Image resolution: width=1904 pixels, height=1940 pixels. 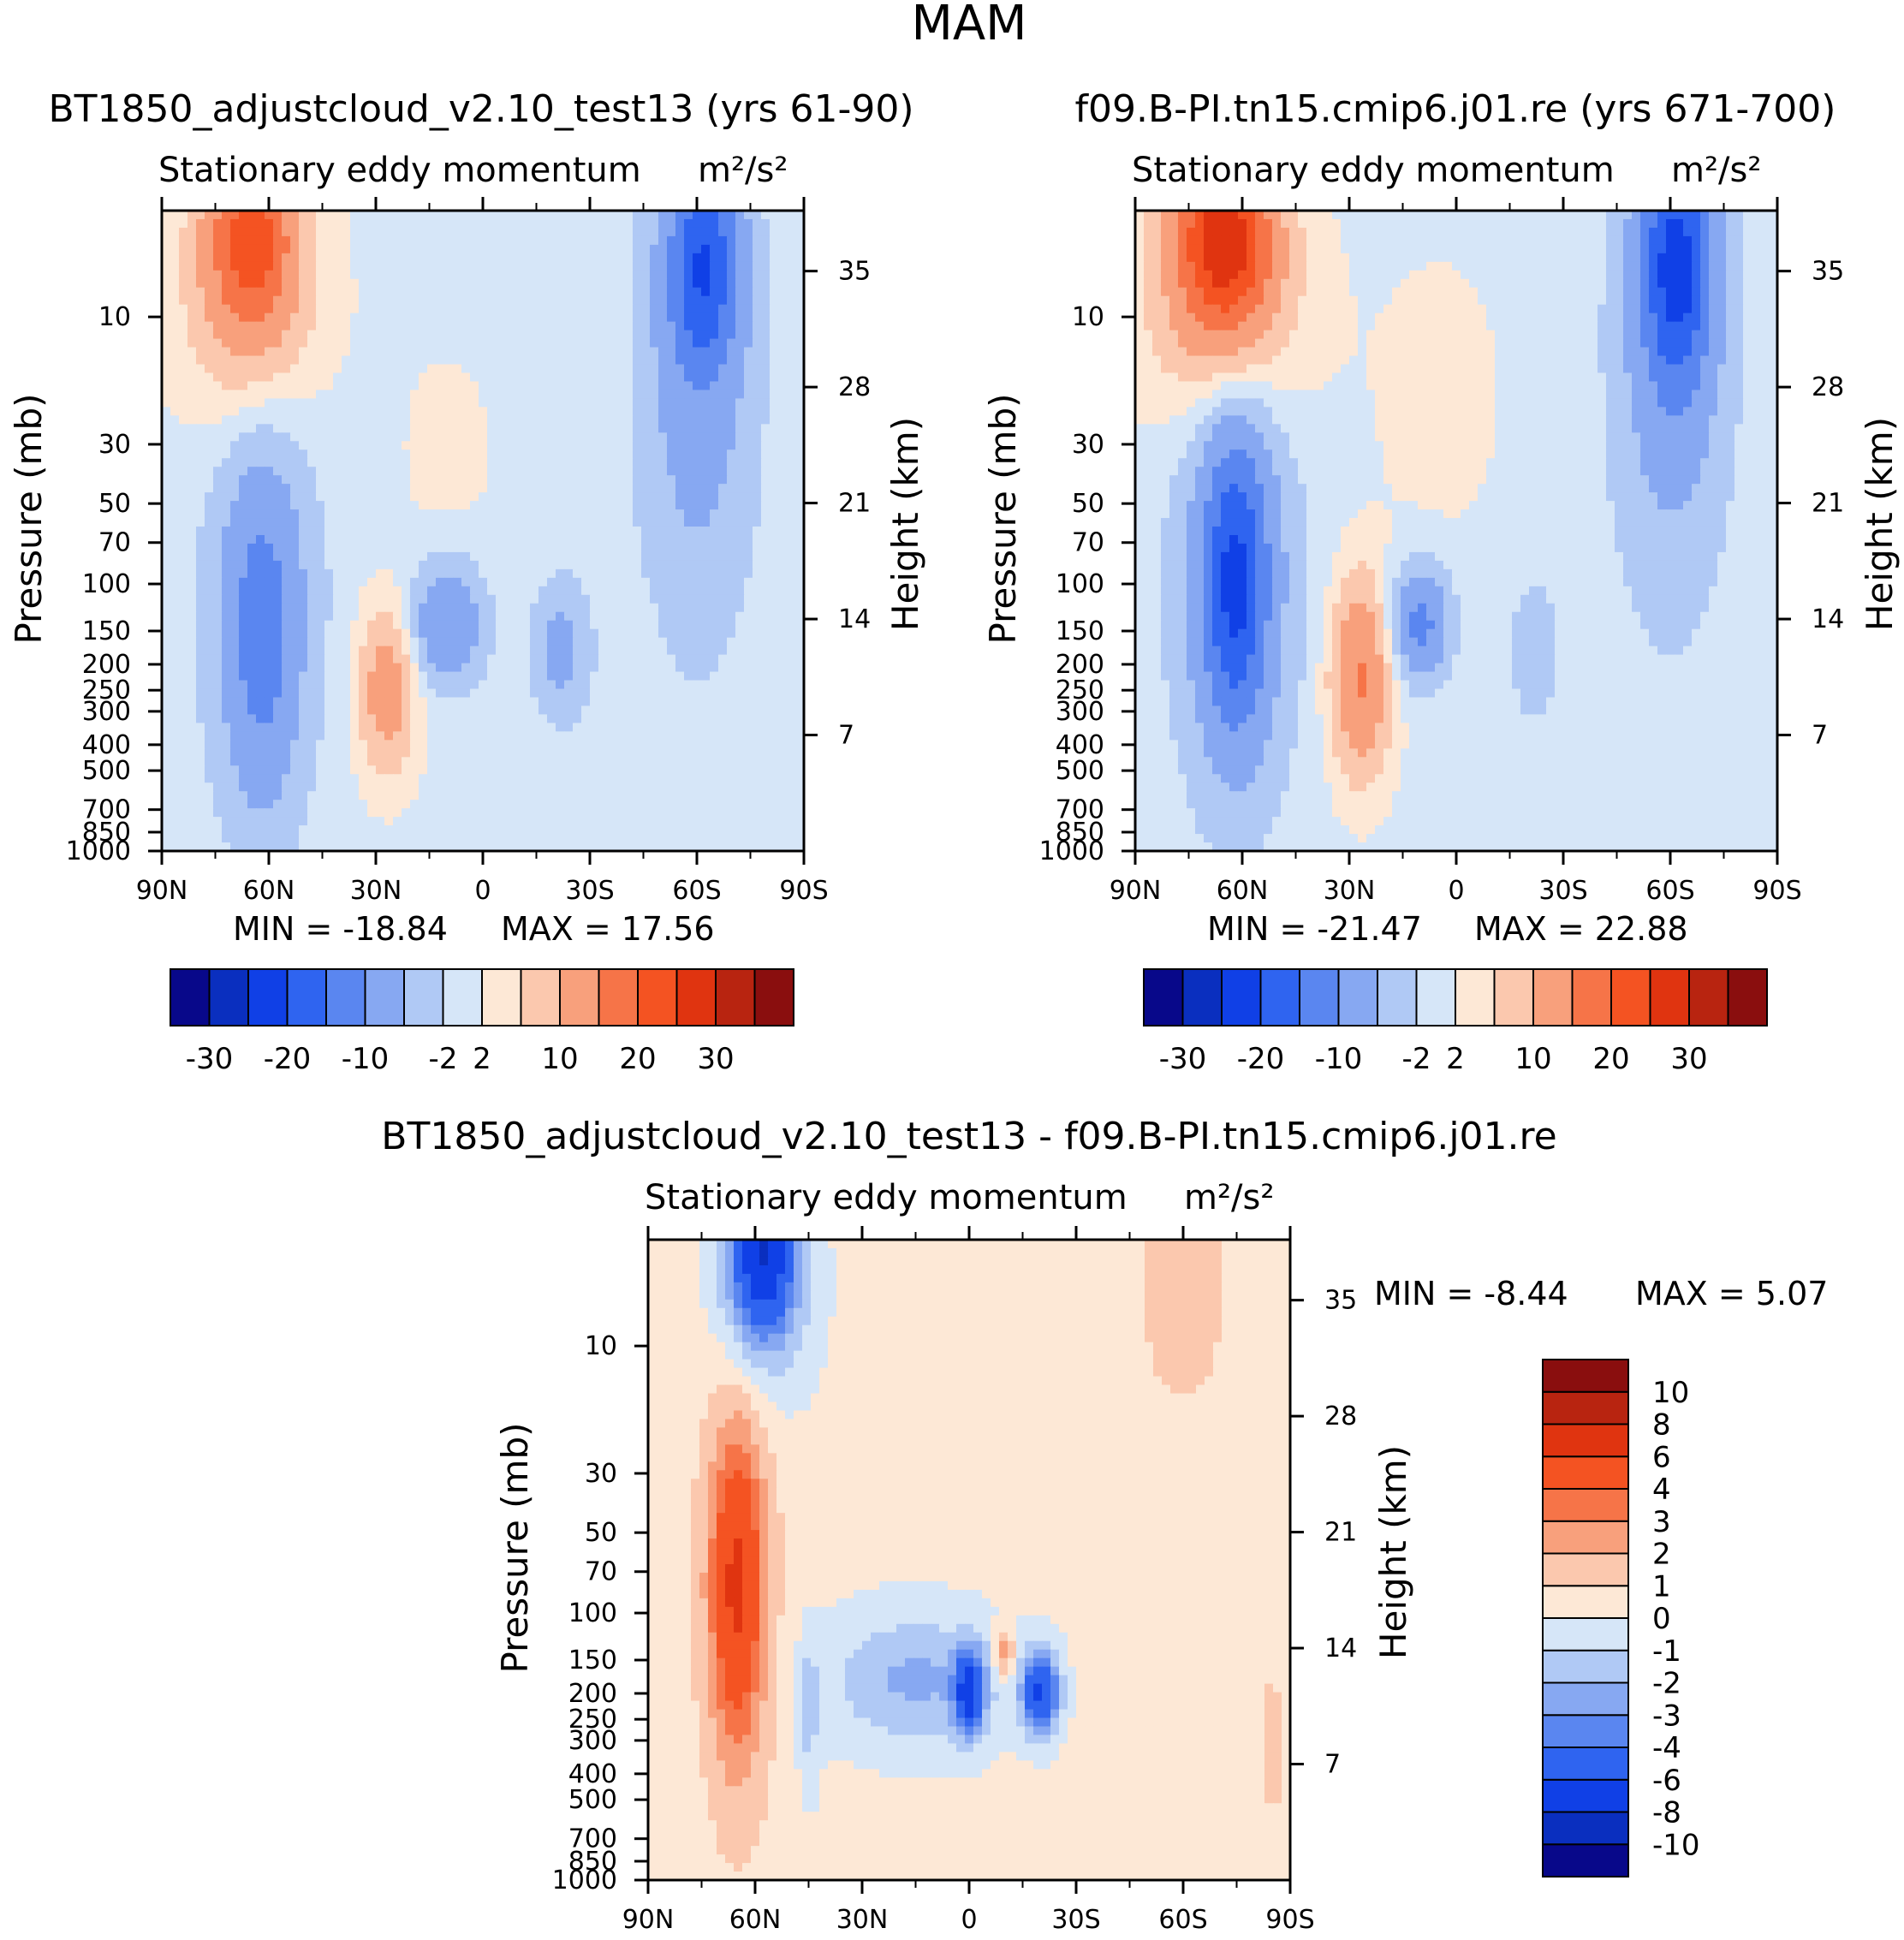 I want to click on field-cells, so click(x=484, y=532).